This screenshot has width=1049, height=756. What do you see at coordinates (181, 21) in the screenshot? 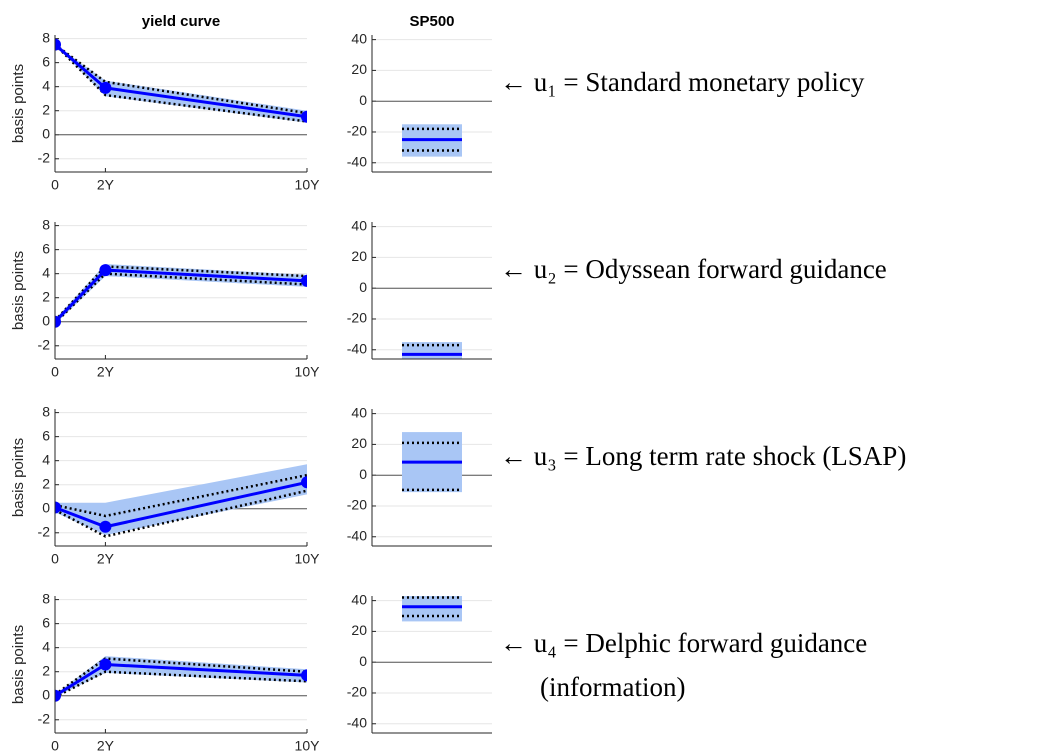
I see `chart-title: yield curve` at bounding box center [181, 21].